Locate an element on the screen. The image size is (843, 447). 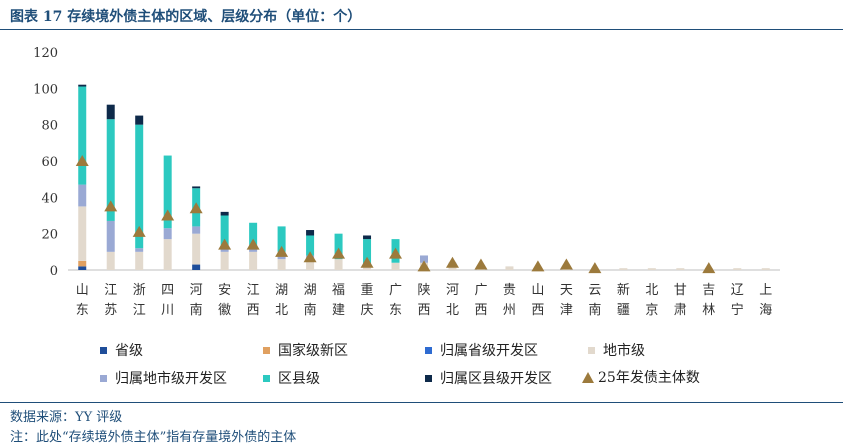
legend-item-sheng: 省级 is located at coordinates (121, 350).